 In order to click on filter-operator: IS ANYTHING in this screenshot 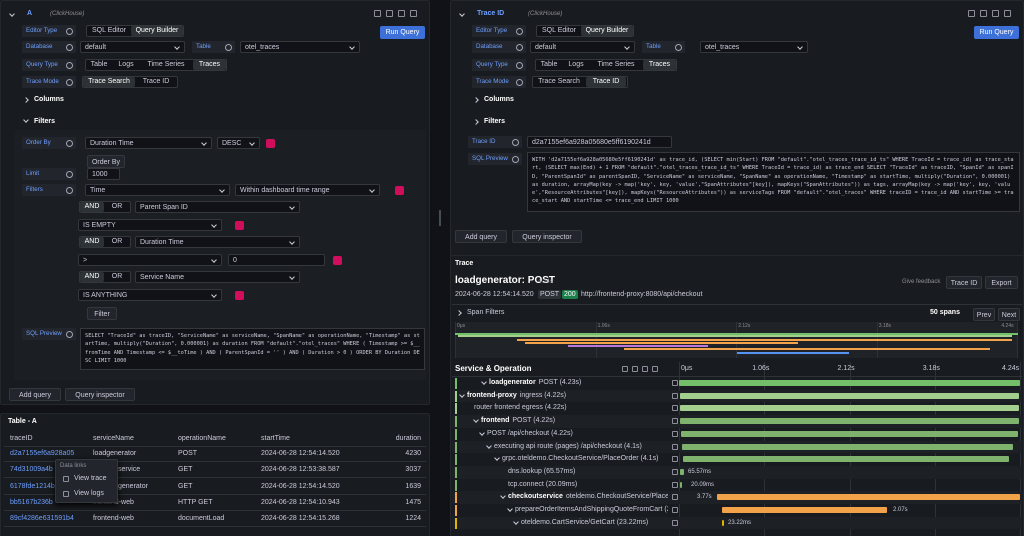, I will do `click(150, 295)`.